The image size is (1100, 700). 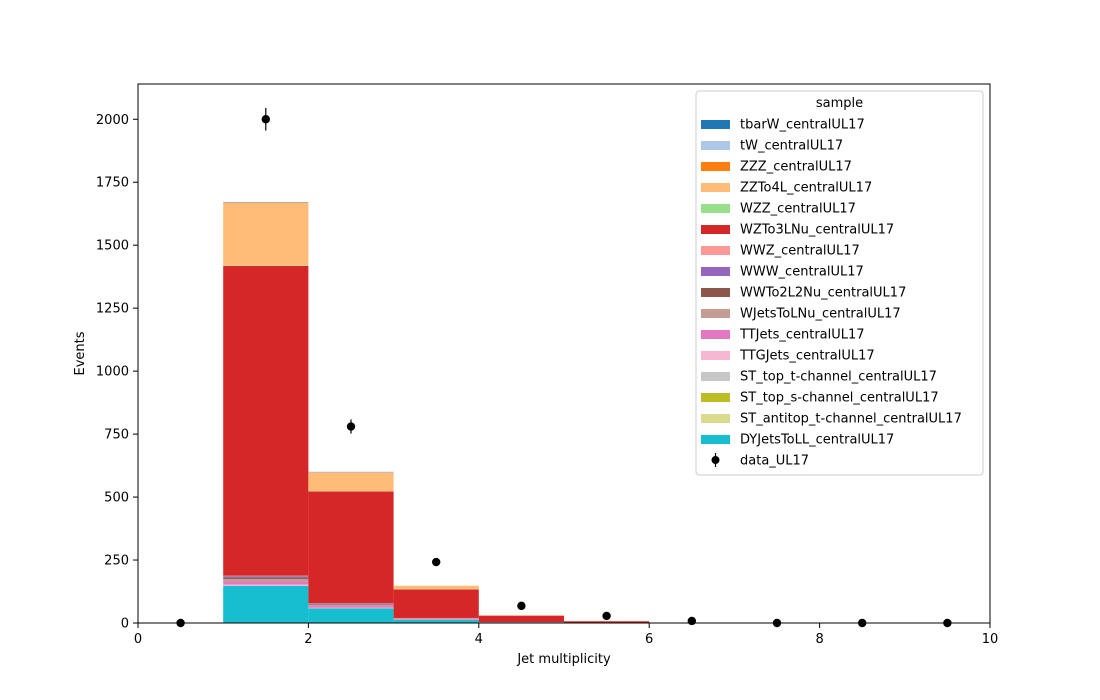 What do you see at coordinates (112, 372) in the screenshot?
I see `y-tick-label: 1000` at bounding box center [112, 372].